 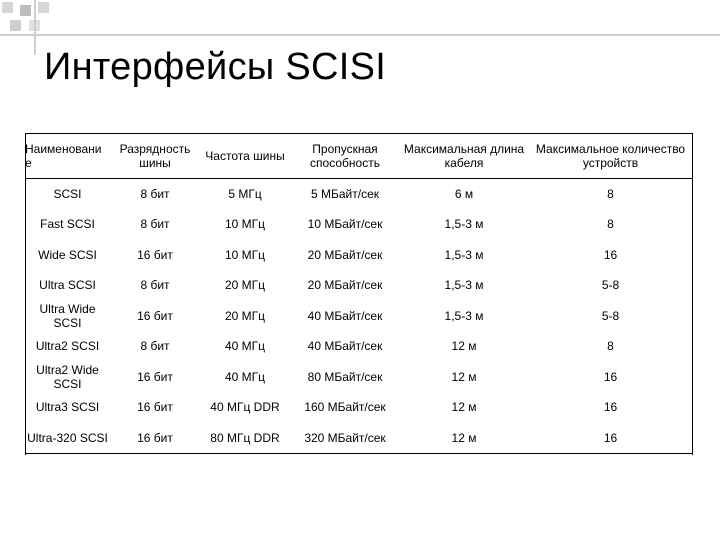 I want to click on cell-name: Ultra3 SCSI, so click(x=67, y=407).